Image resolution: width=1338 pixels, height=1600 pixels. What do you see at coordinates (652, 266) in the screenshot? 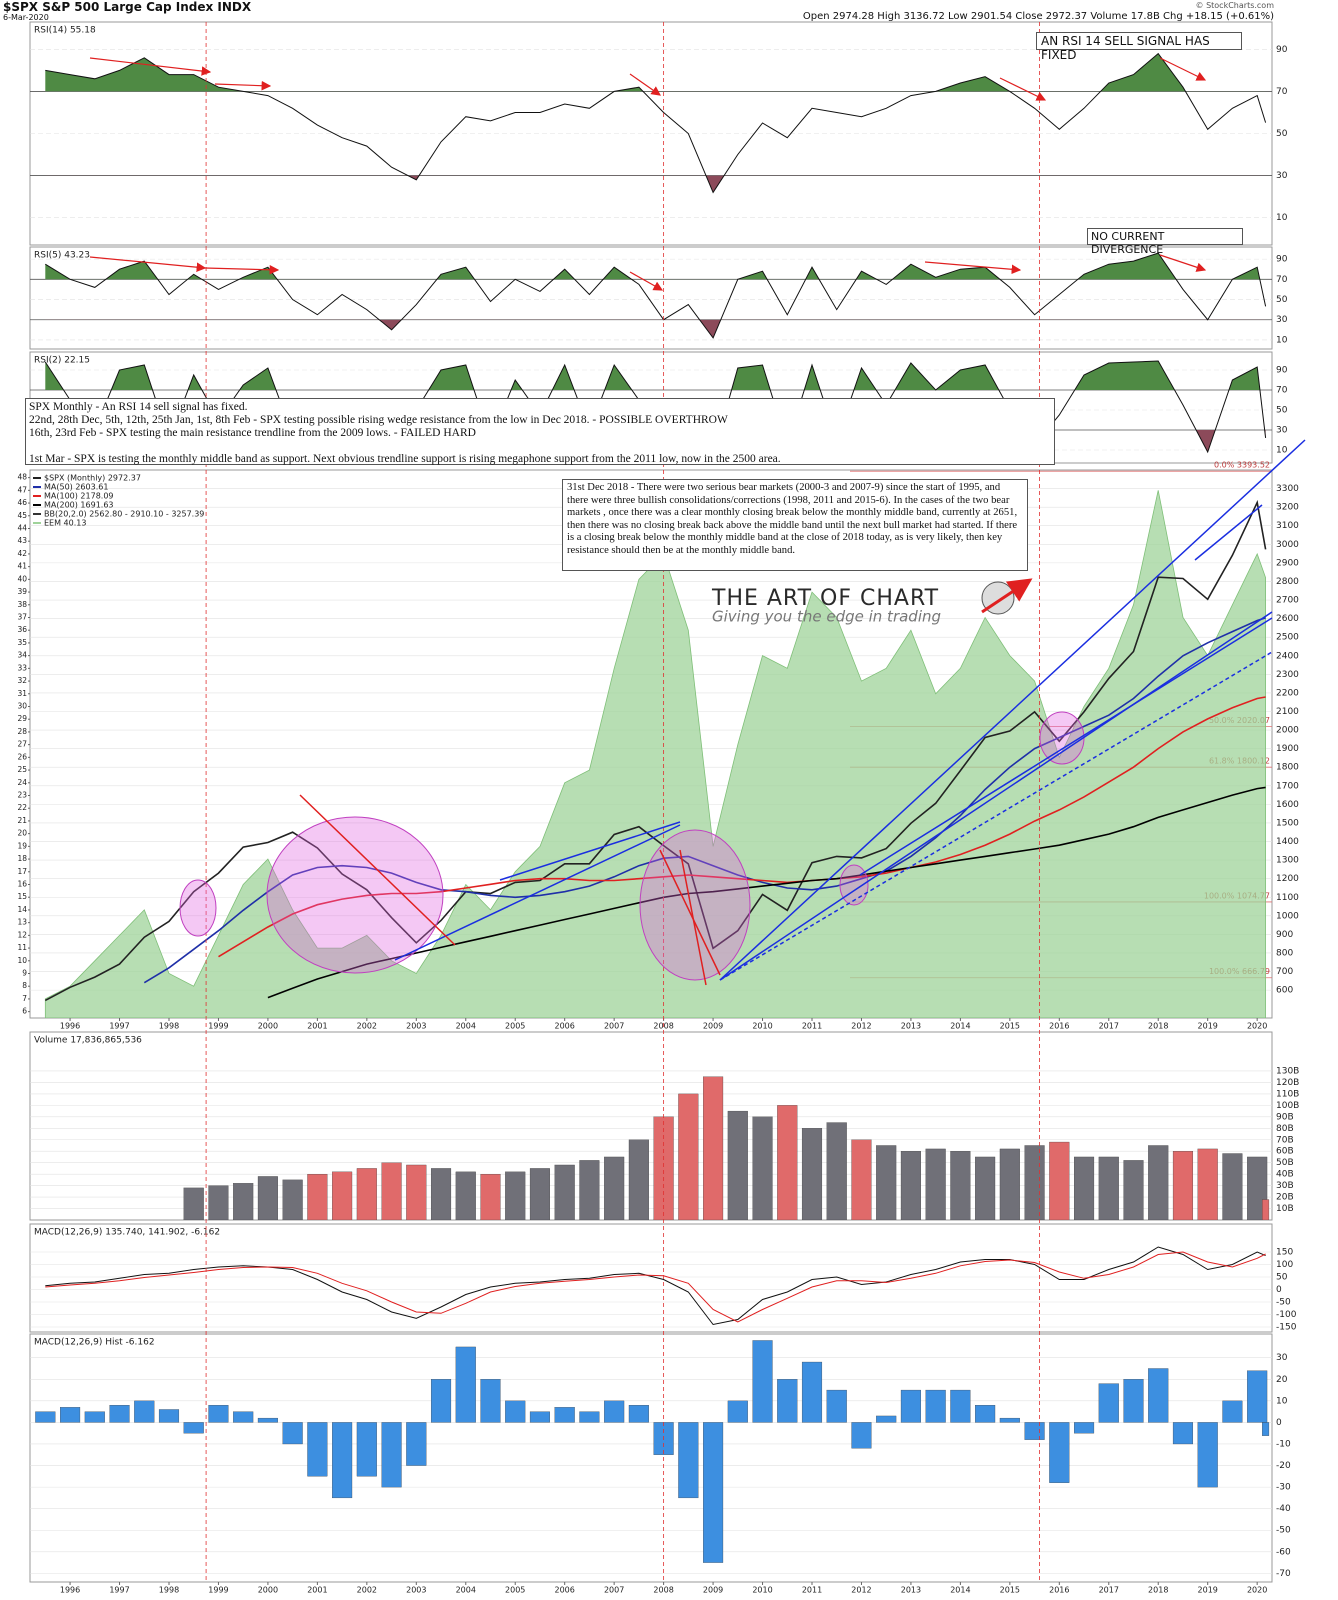
I see `level-fill` at bounding box center [652, 266].